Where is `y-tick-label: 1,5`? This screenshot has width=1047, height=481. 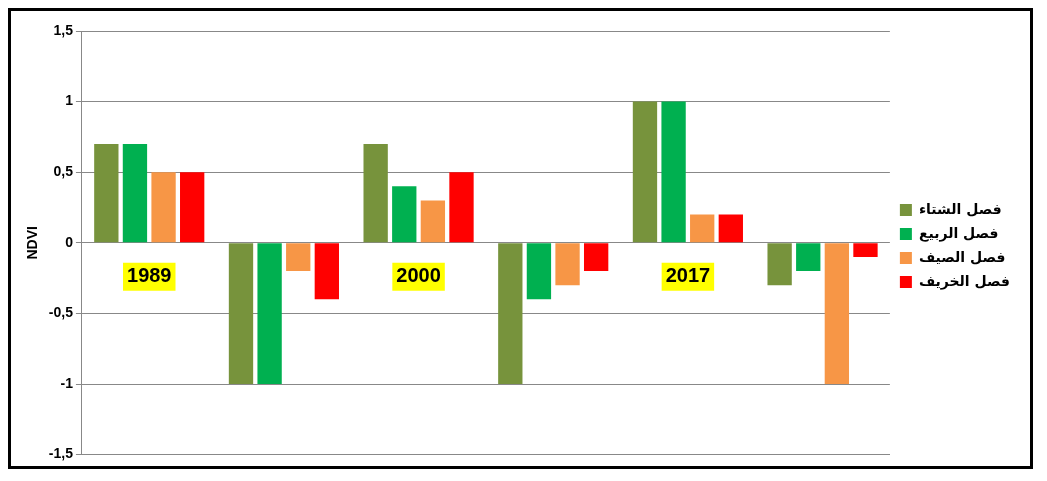 y-tick-label: 1,5 is located at coordinates (63, 29).